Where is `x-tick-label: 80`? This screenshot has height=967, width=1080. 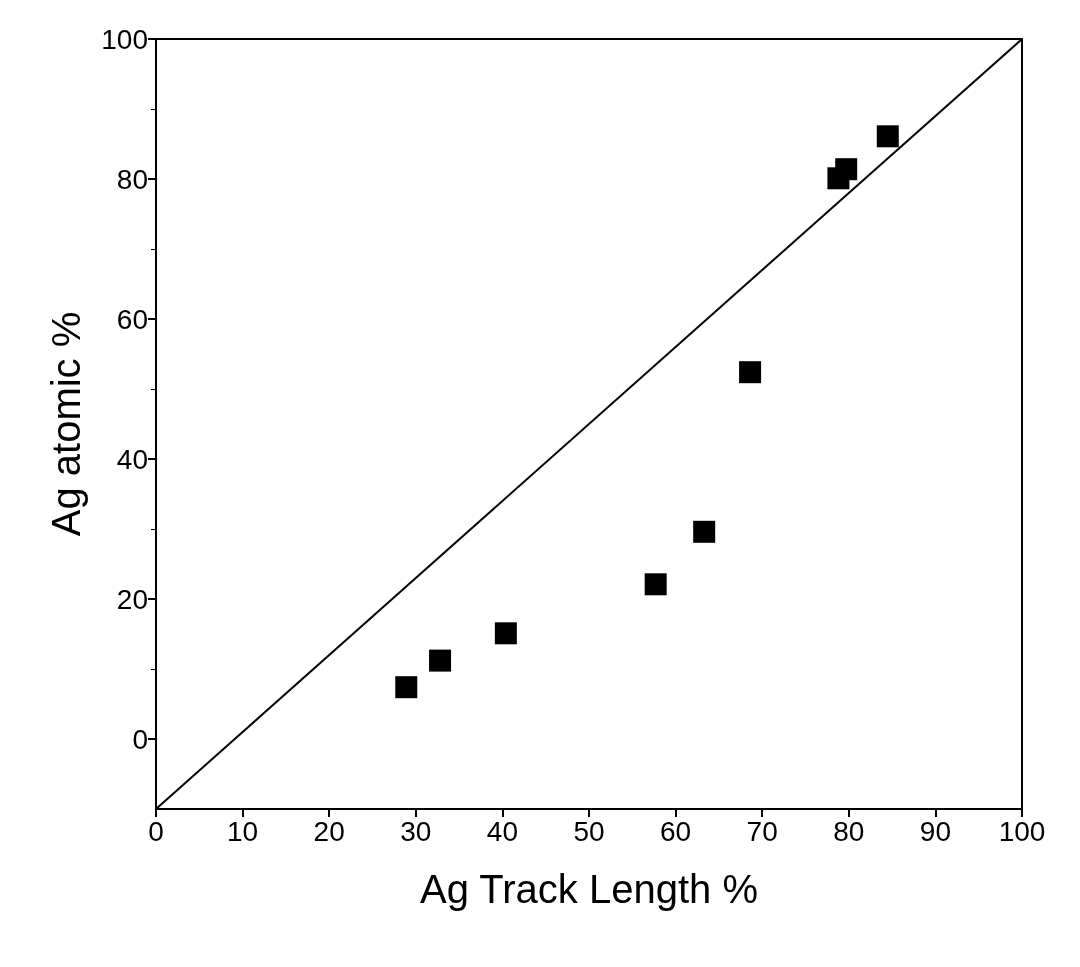
x-tick-label: 80 is located at coordinates (849, 831).